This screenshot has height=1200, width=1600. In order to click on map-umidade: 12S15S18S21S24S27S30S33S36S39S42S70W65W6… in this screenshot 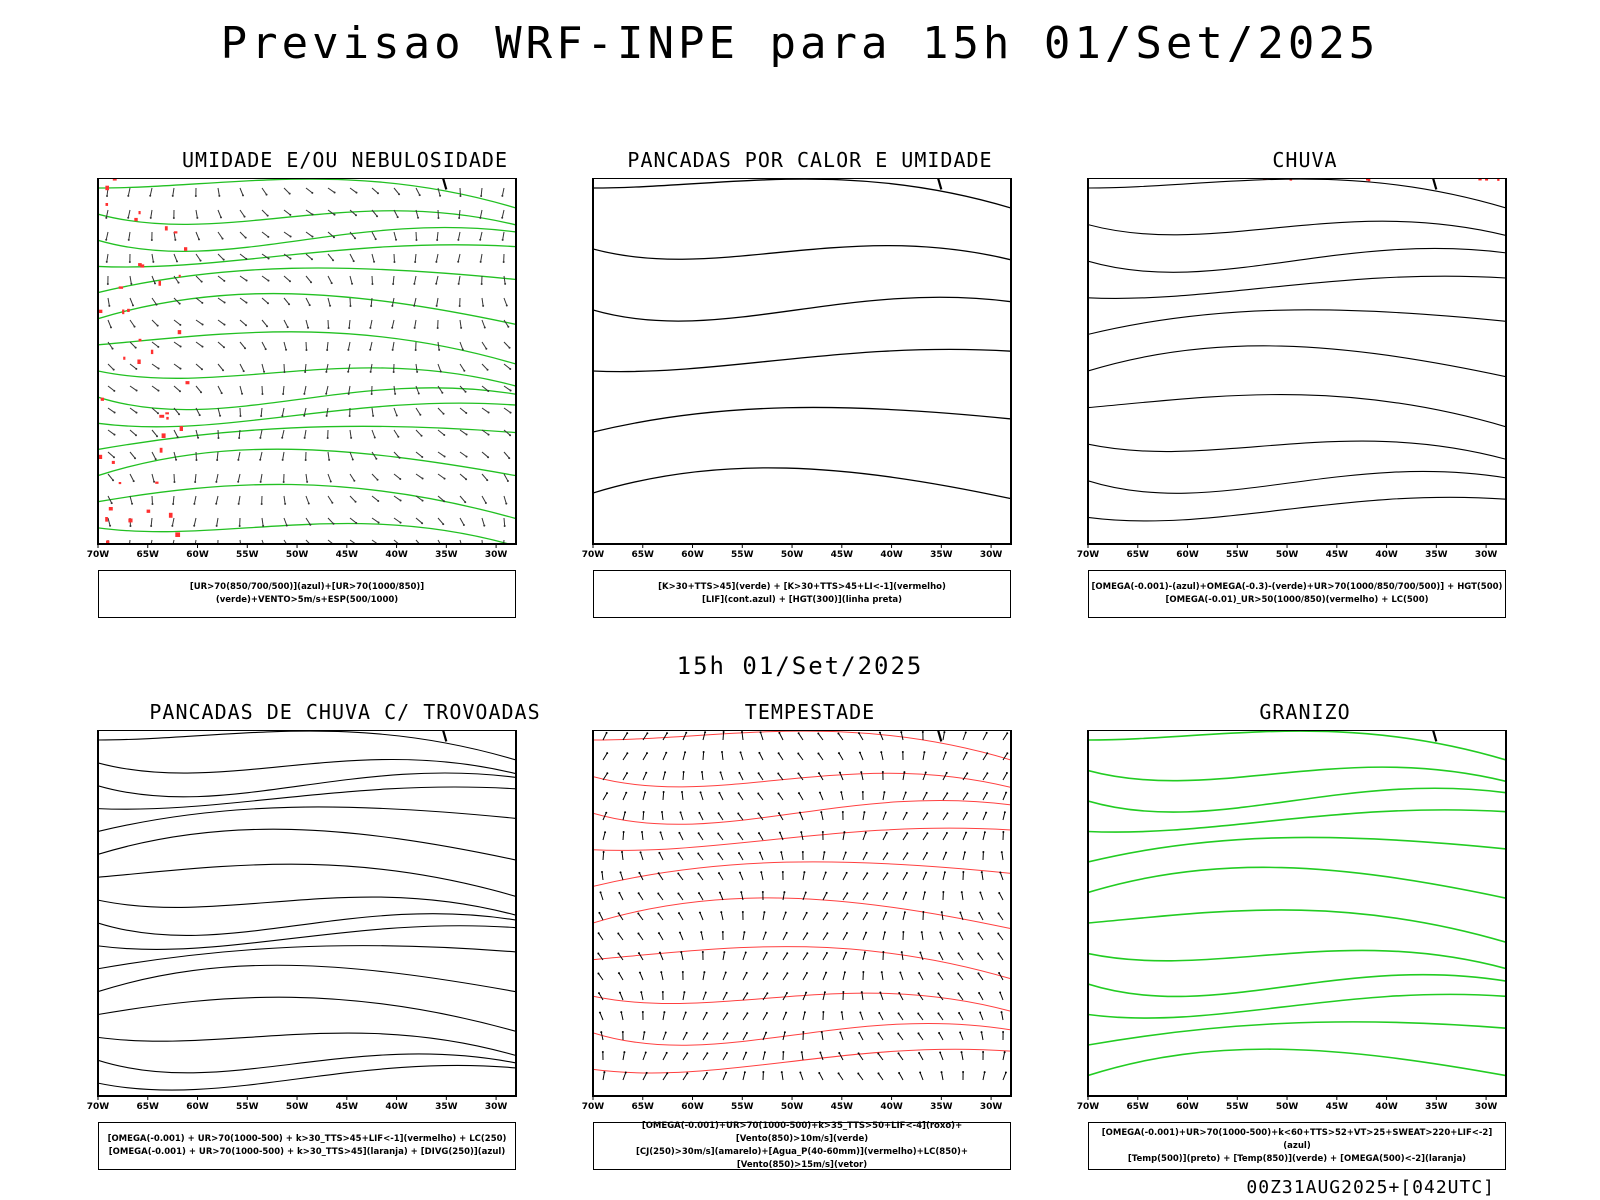, I will do `click(302, 369)`.